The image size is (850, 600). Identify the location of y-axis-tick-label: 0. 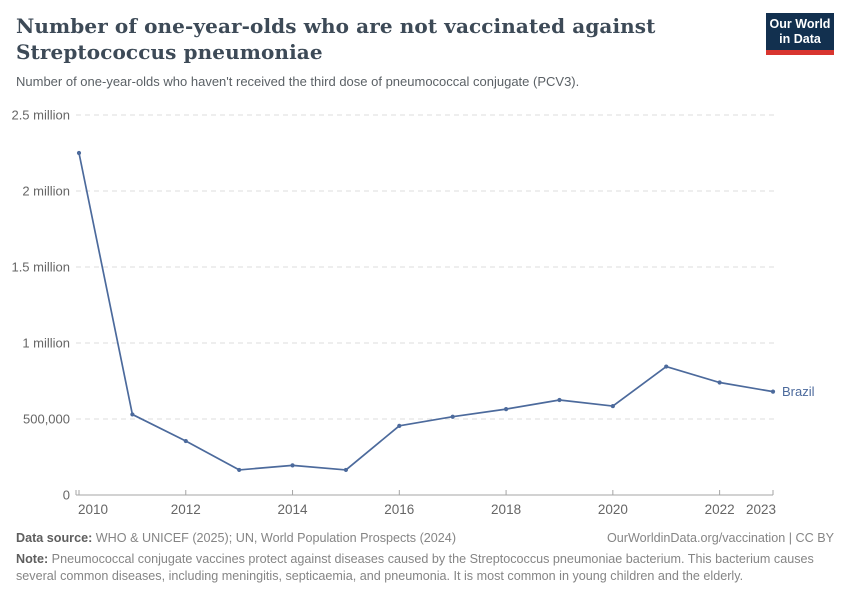
(66, 495).